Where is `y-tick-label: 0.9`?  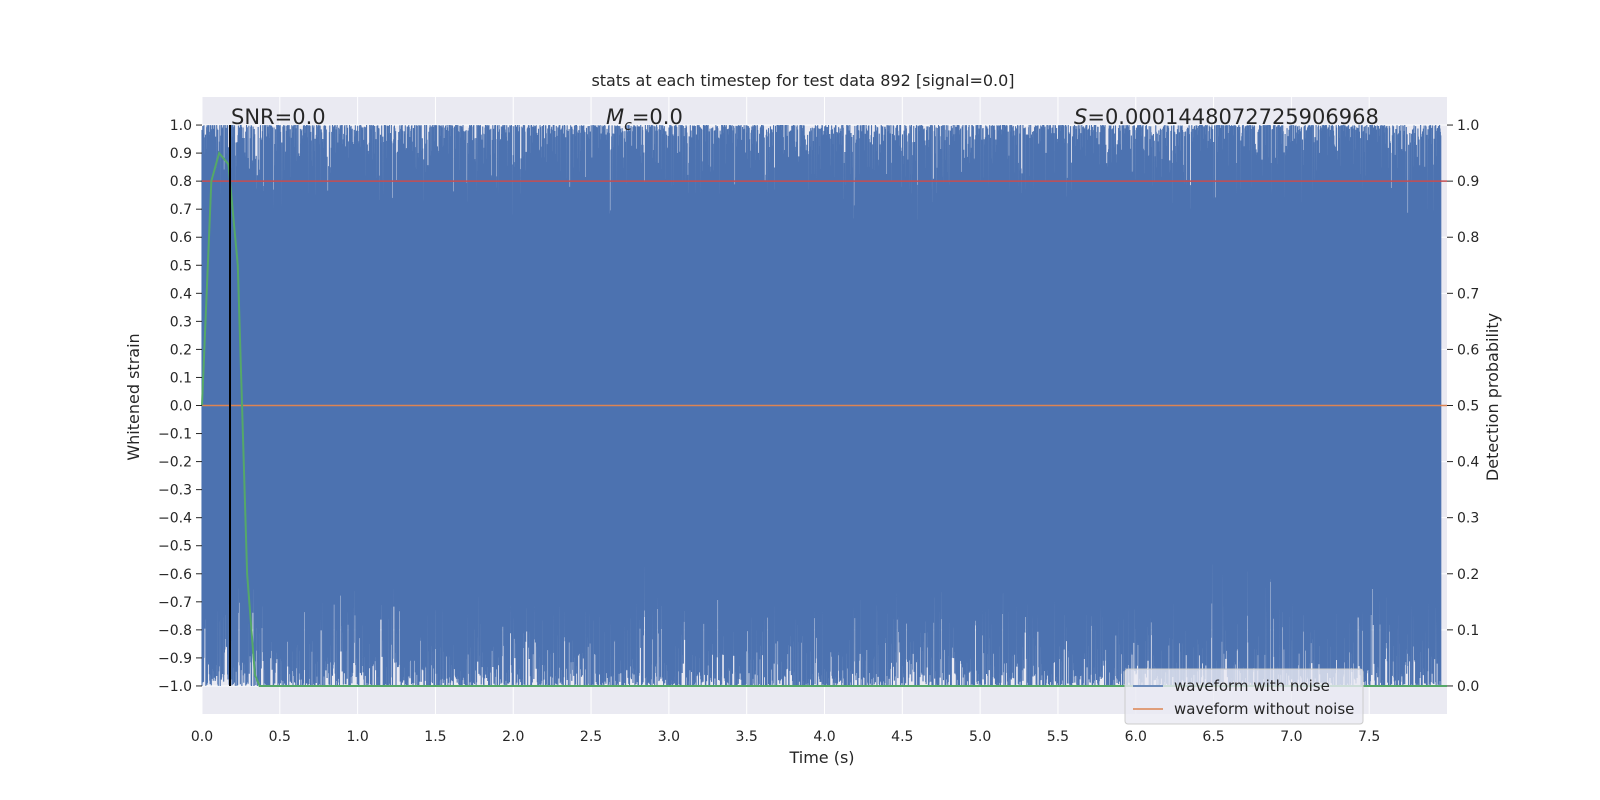 y-tick-label: 0.9 is located at coordinates (181, 154).